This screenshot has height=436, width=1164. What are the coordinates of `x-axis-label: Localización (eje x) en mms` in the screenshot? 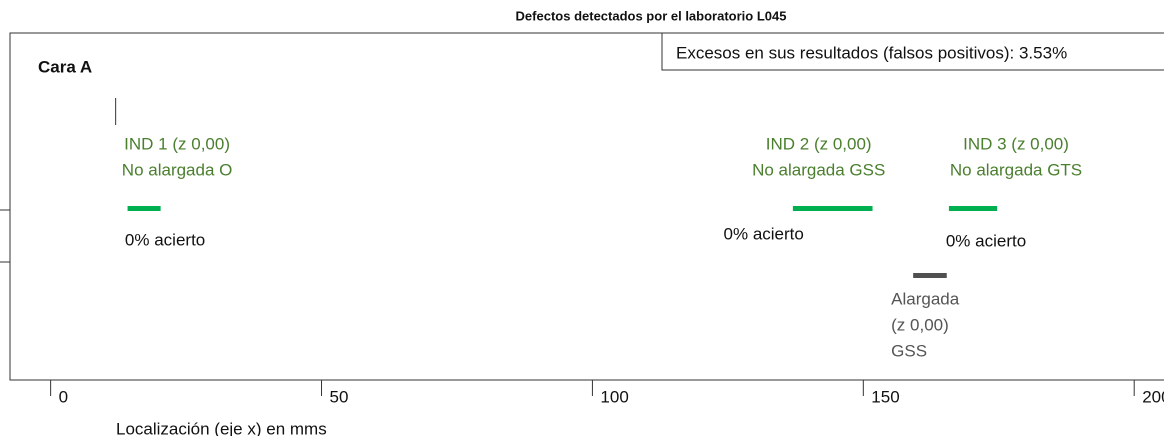 It's located at (221, 427).